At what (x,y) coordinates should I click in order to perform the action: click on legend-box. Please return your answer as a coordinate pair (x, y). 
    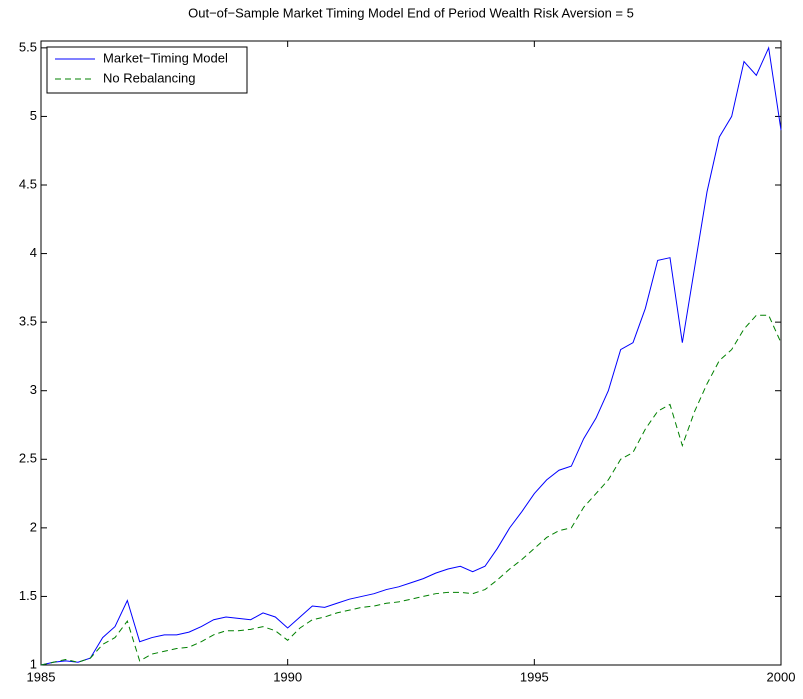
    Looking at the image, I should click on (147, 70).